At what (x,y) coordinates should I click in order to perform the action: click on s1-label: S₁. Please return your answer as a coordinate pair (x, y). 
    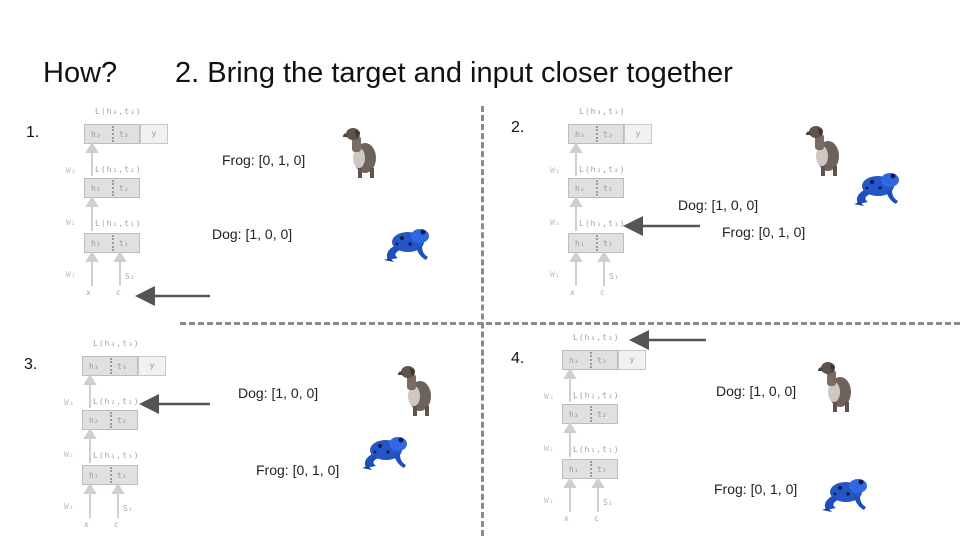
    Looking at the image, I should click on (130, 276).